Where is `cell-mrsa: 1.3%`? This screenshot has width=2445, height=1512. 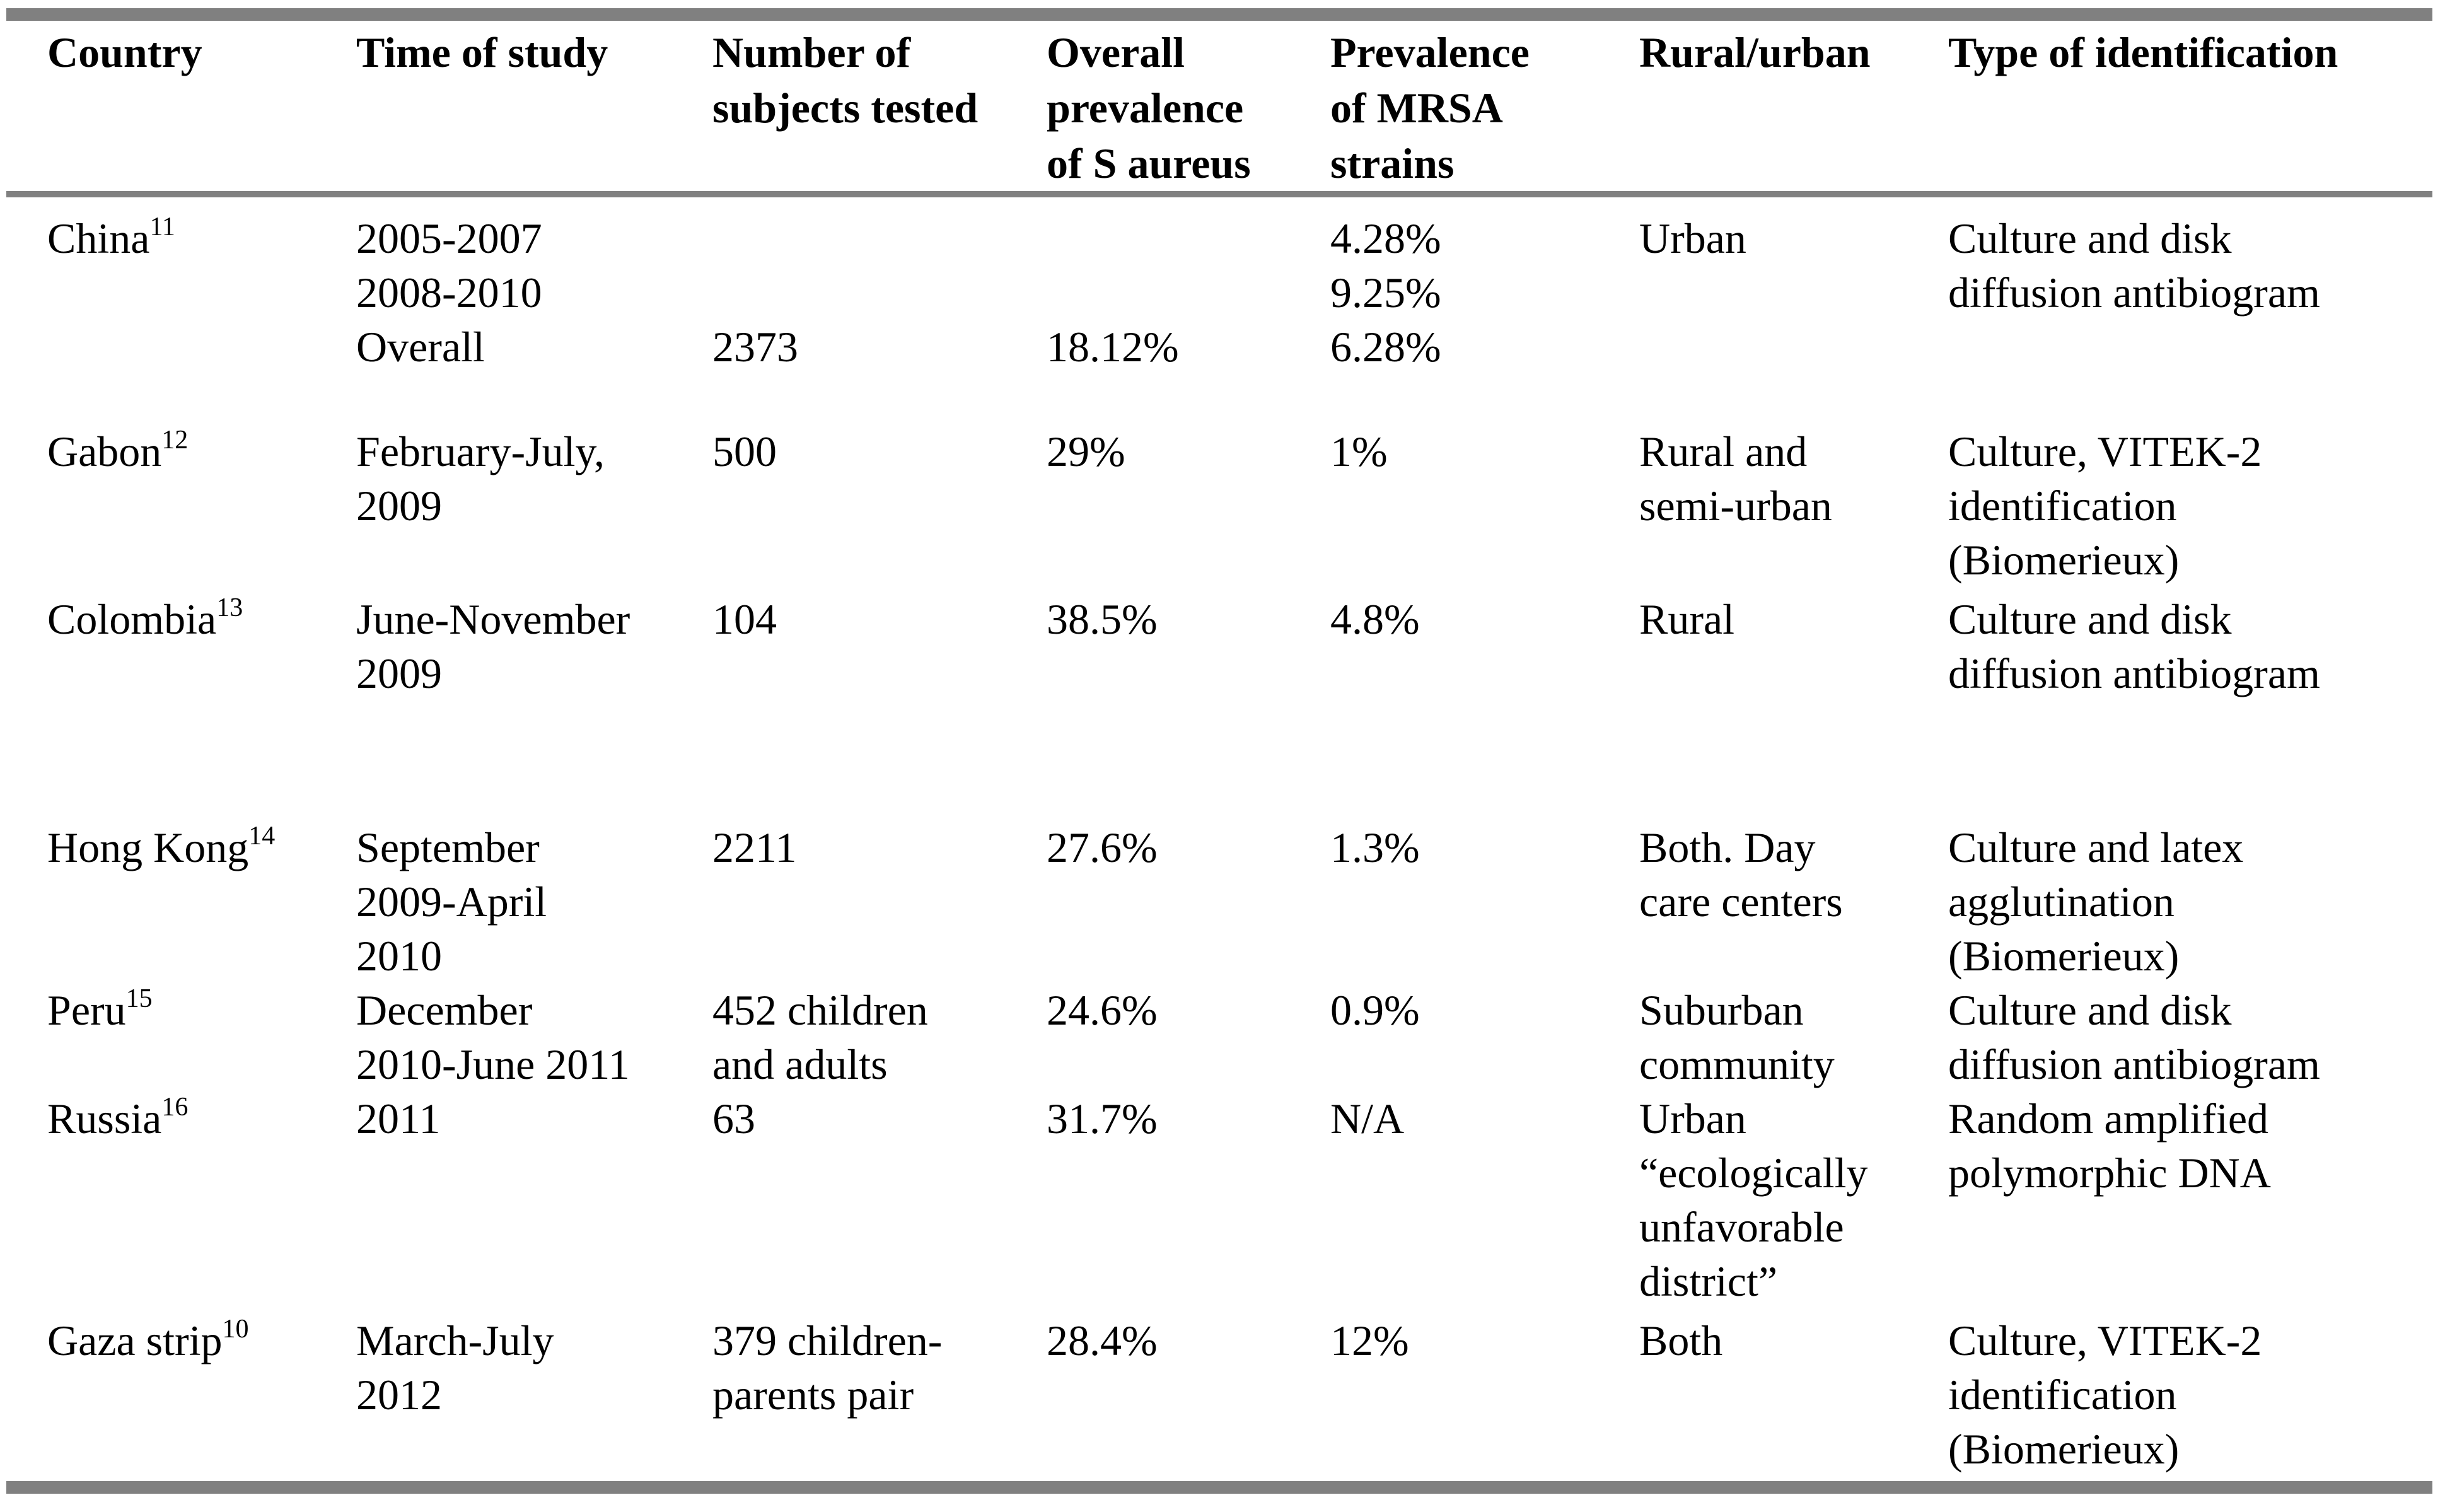
cell-mrsa: 1.3% is located at coordinates (1484, 902).